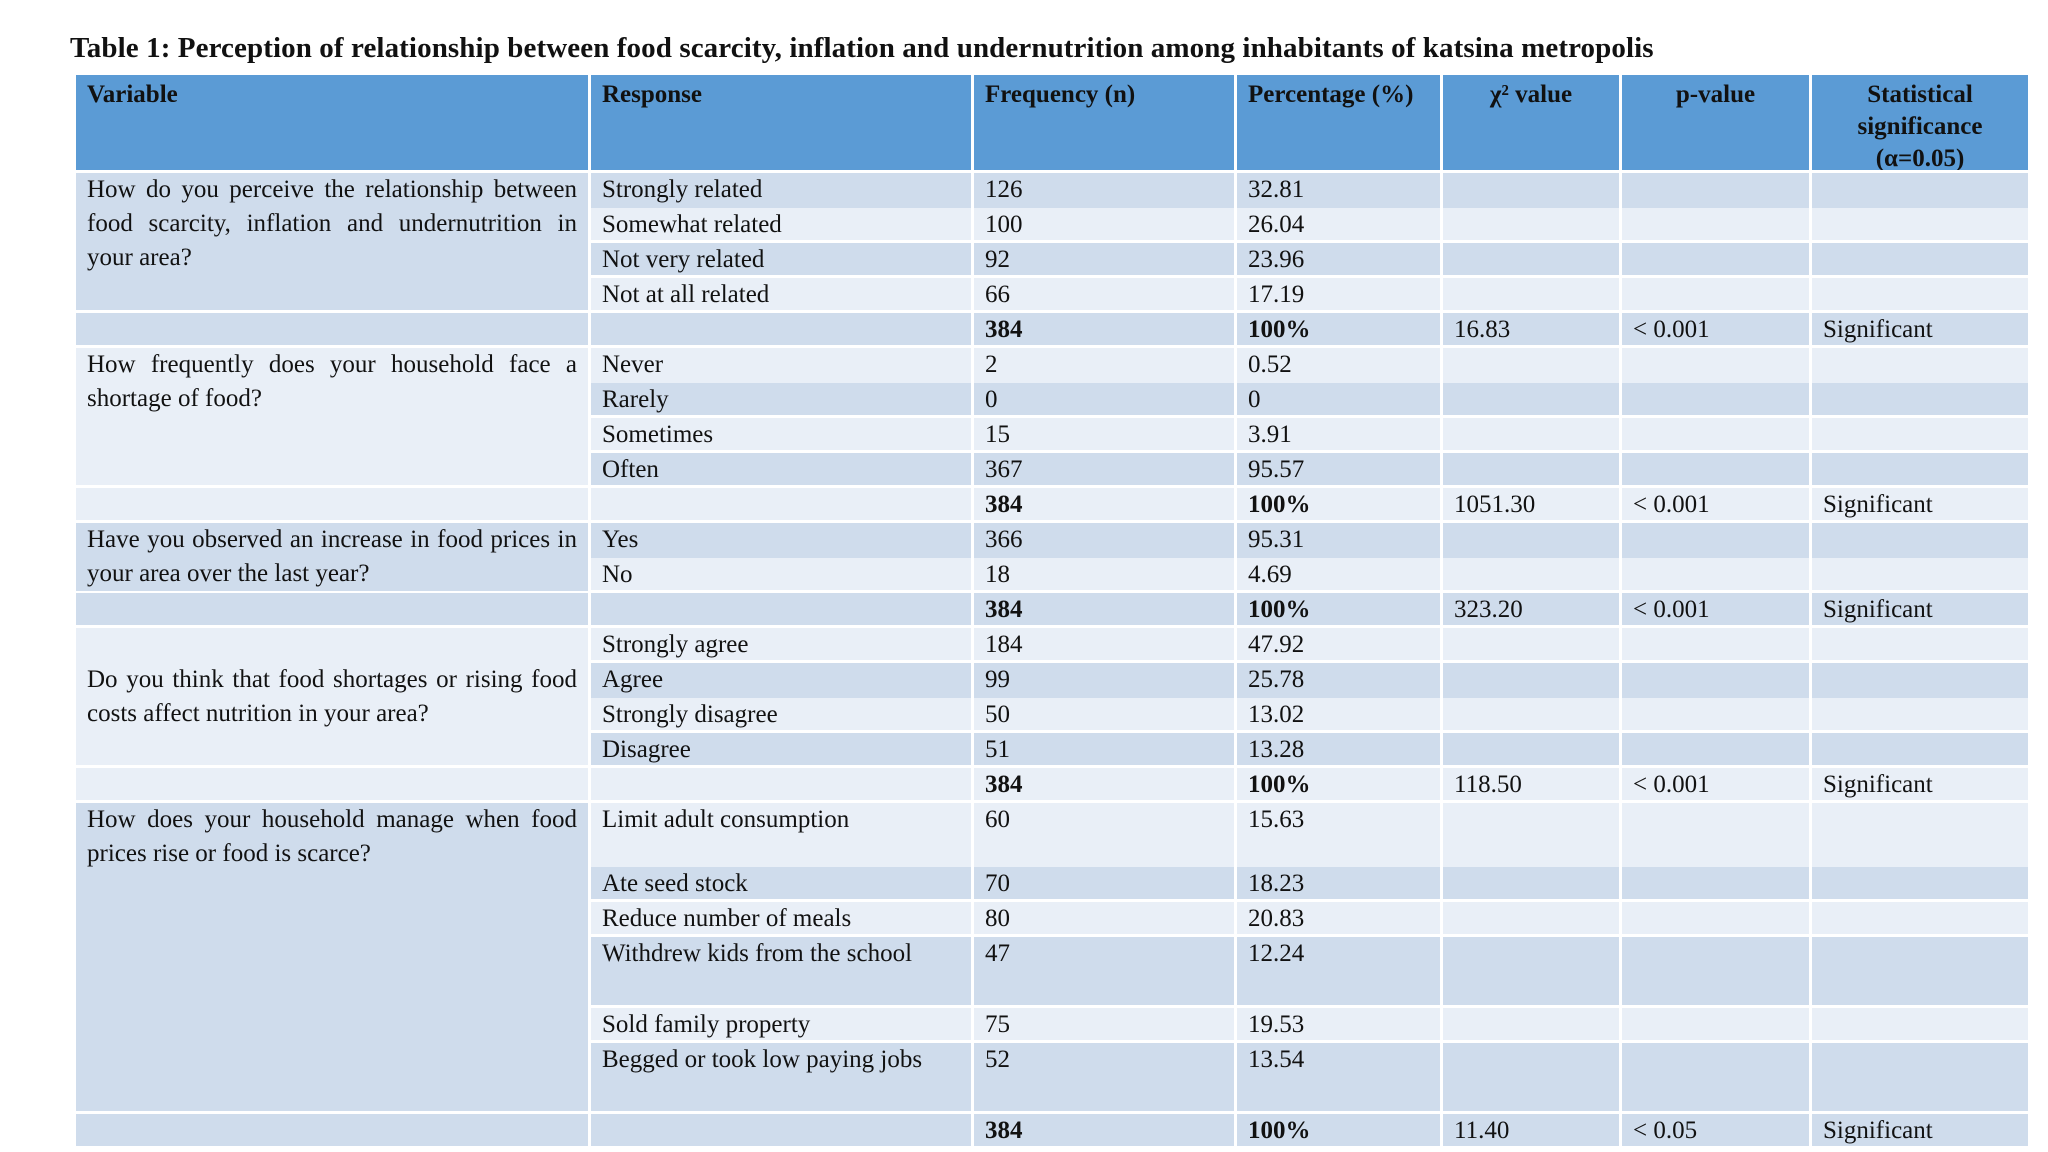  I want to click on table-row: Sold family property 75 19.53, so click(1052, 1025).